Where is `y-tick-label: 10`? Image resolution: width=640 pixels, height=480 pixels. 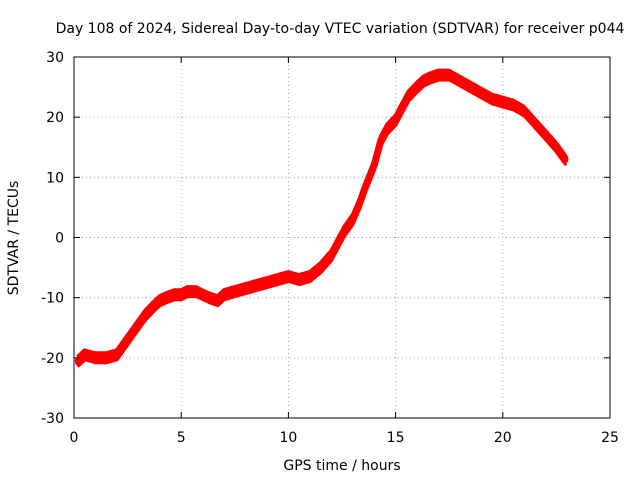
y-tick-label: 10 is located at coordinates (55, 178).